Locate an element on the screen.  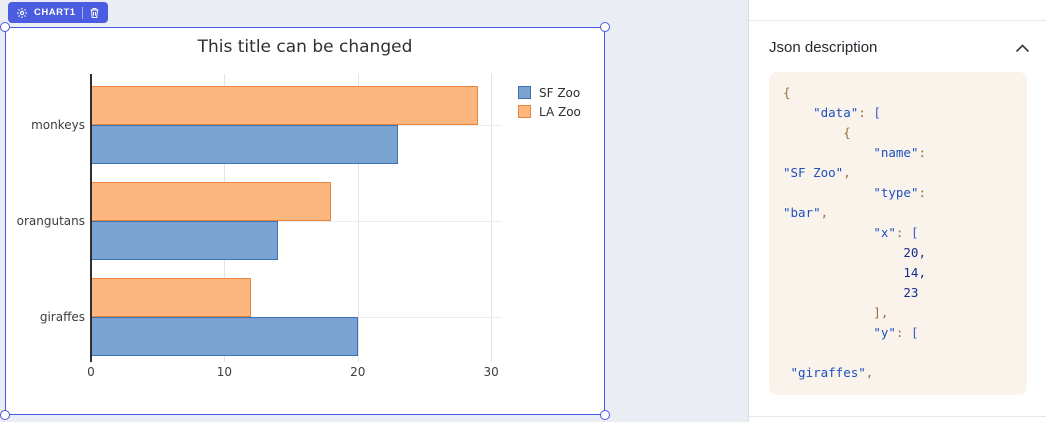
x-tick-label: 10 is located at coordinates (224, 372).